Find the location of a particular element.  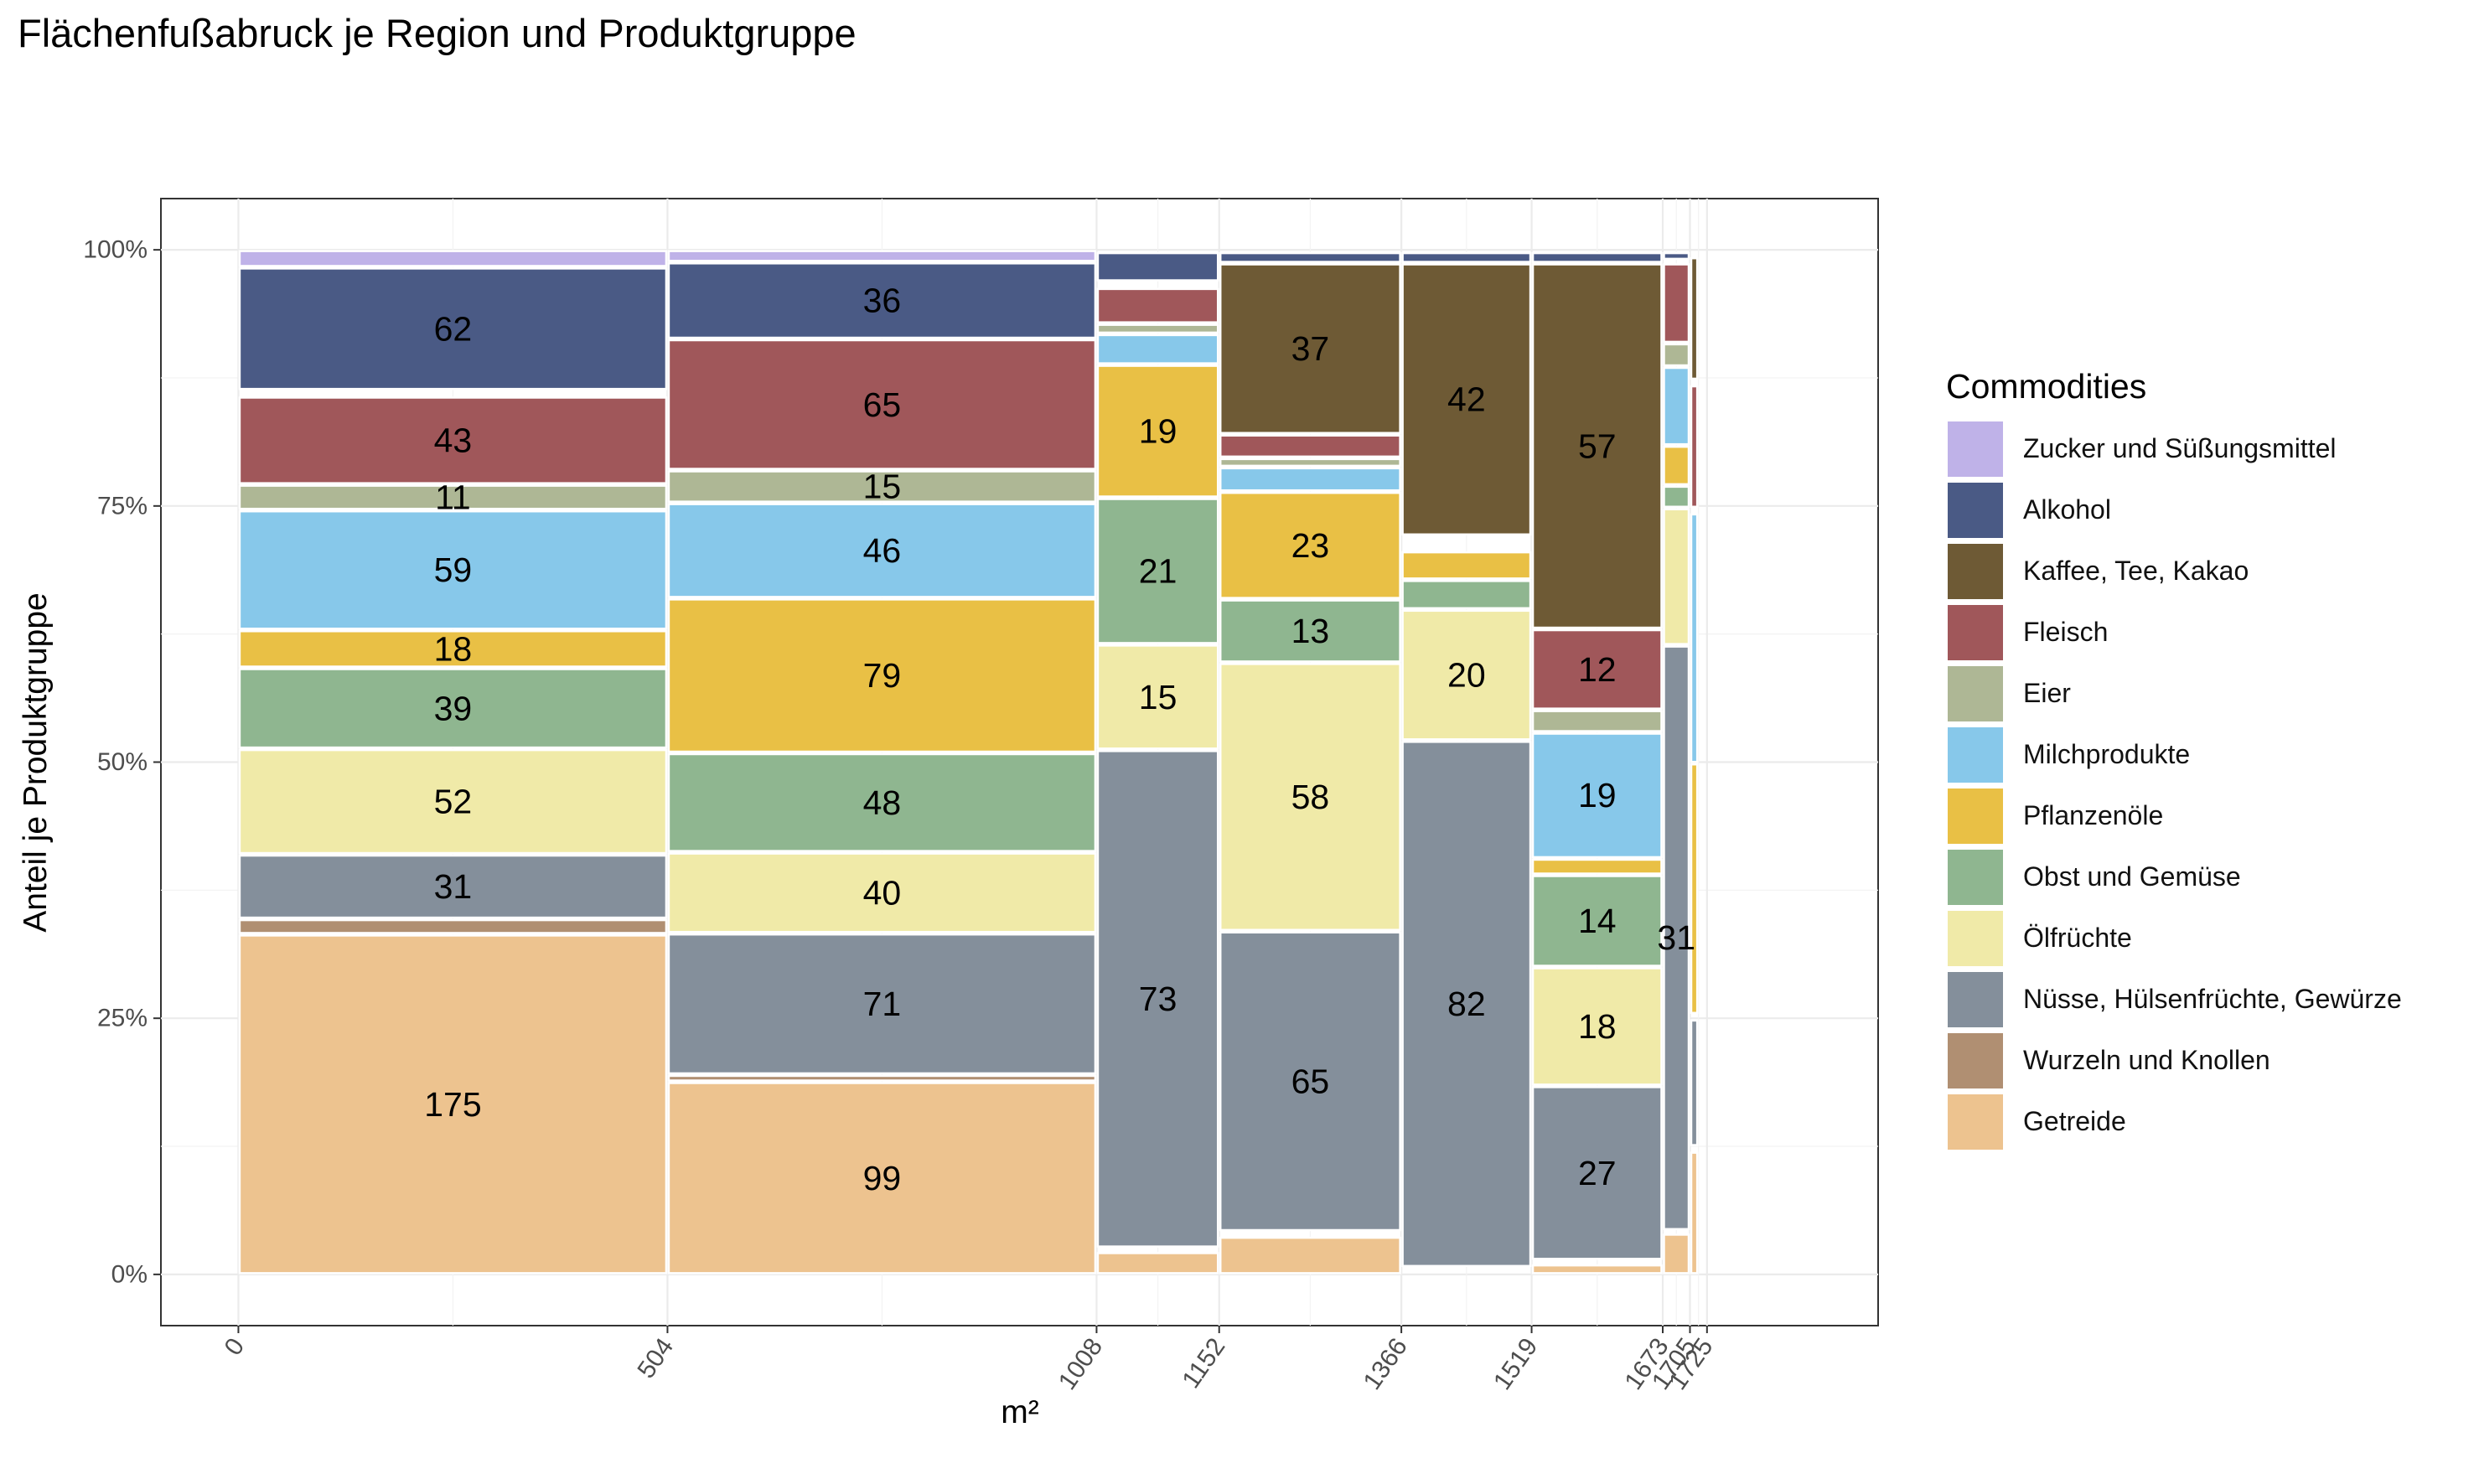

block-value-label: 43 is located at coordinates (454, 440).